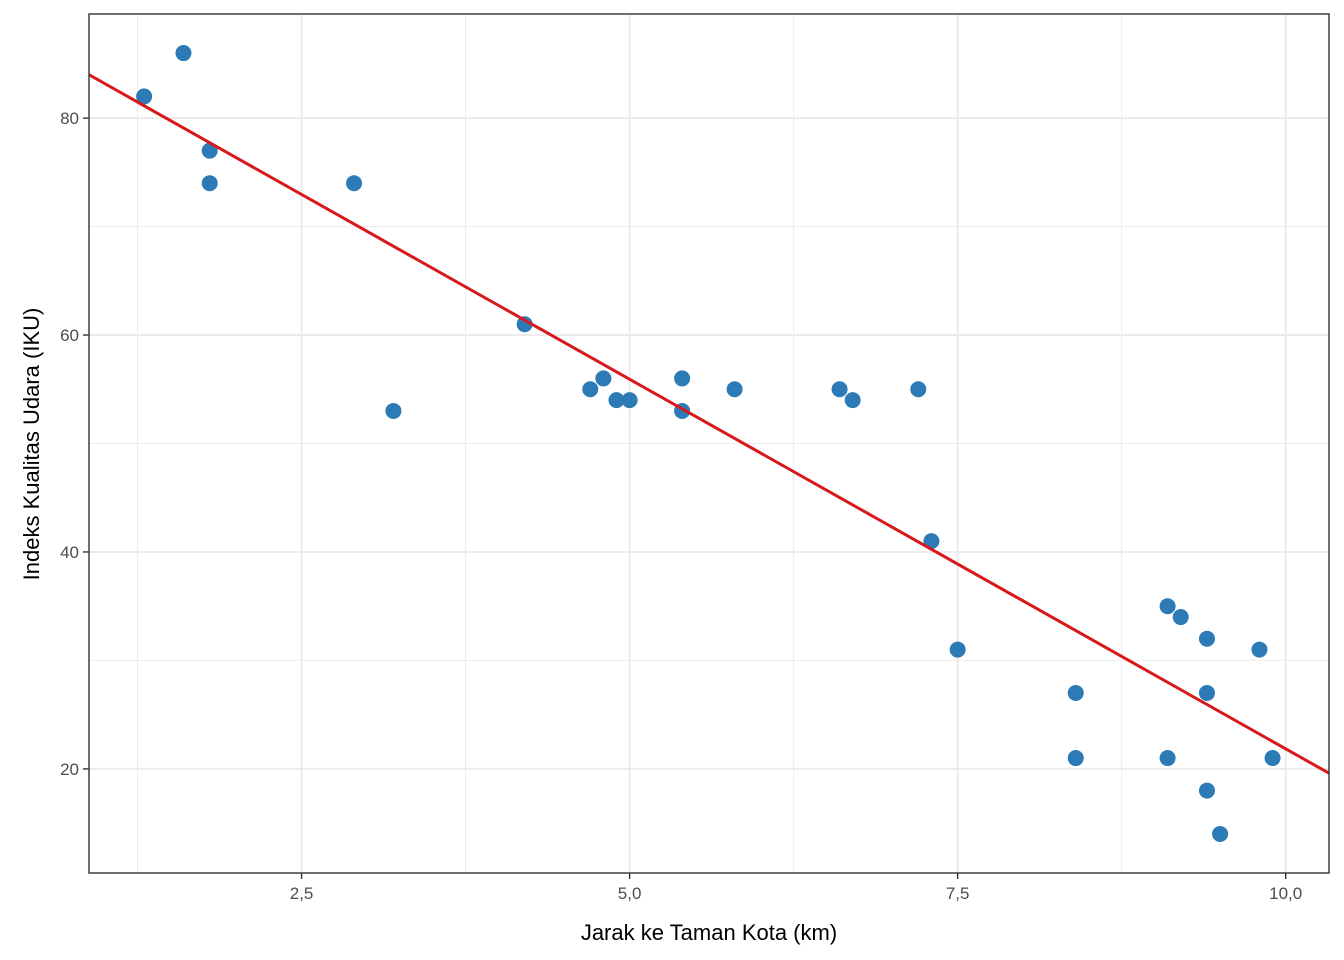 The width and height of the screenshot is (1344, 960). What do you see at coordinates (709, 932) in the screenshot?
I see `x-axis-title: Jarak ke Taman Kota (km)` at bounding box center [709, 932].